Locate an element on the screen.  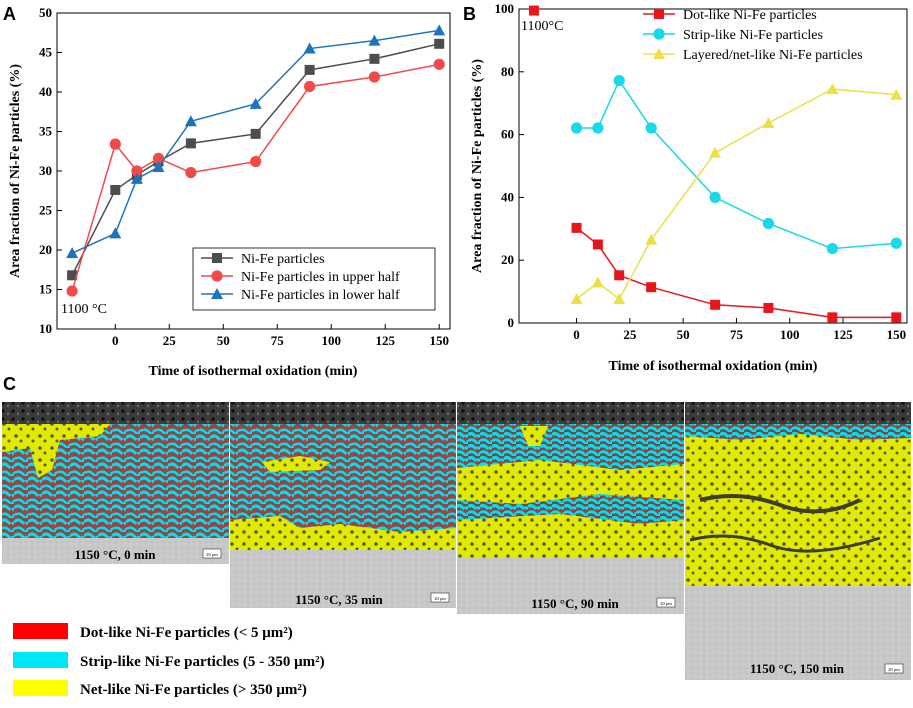
chart-b-xlabel: Time of isothermal oxidation (min) is located at coordinates (713, 366).